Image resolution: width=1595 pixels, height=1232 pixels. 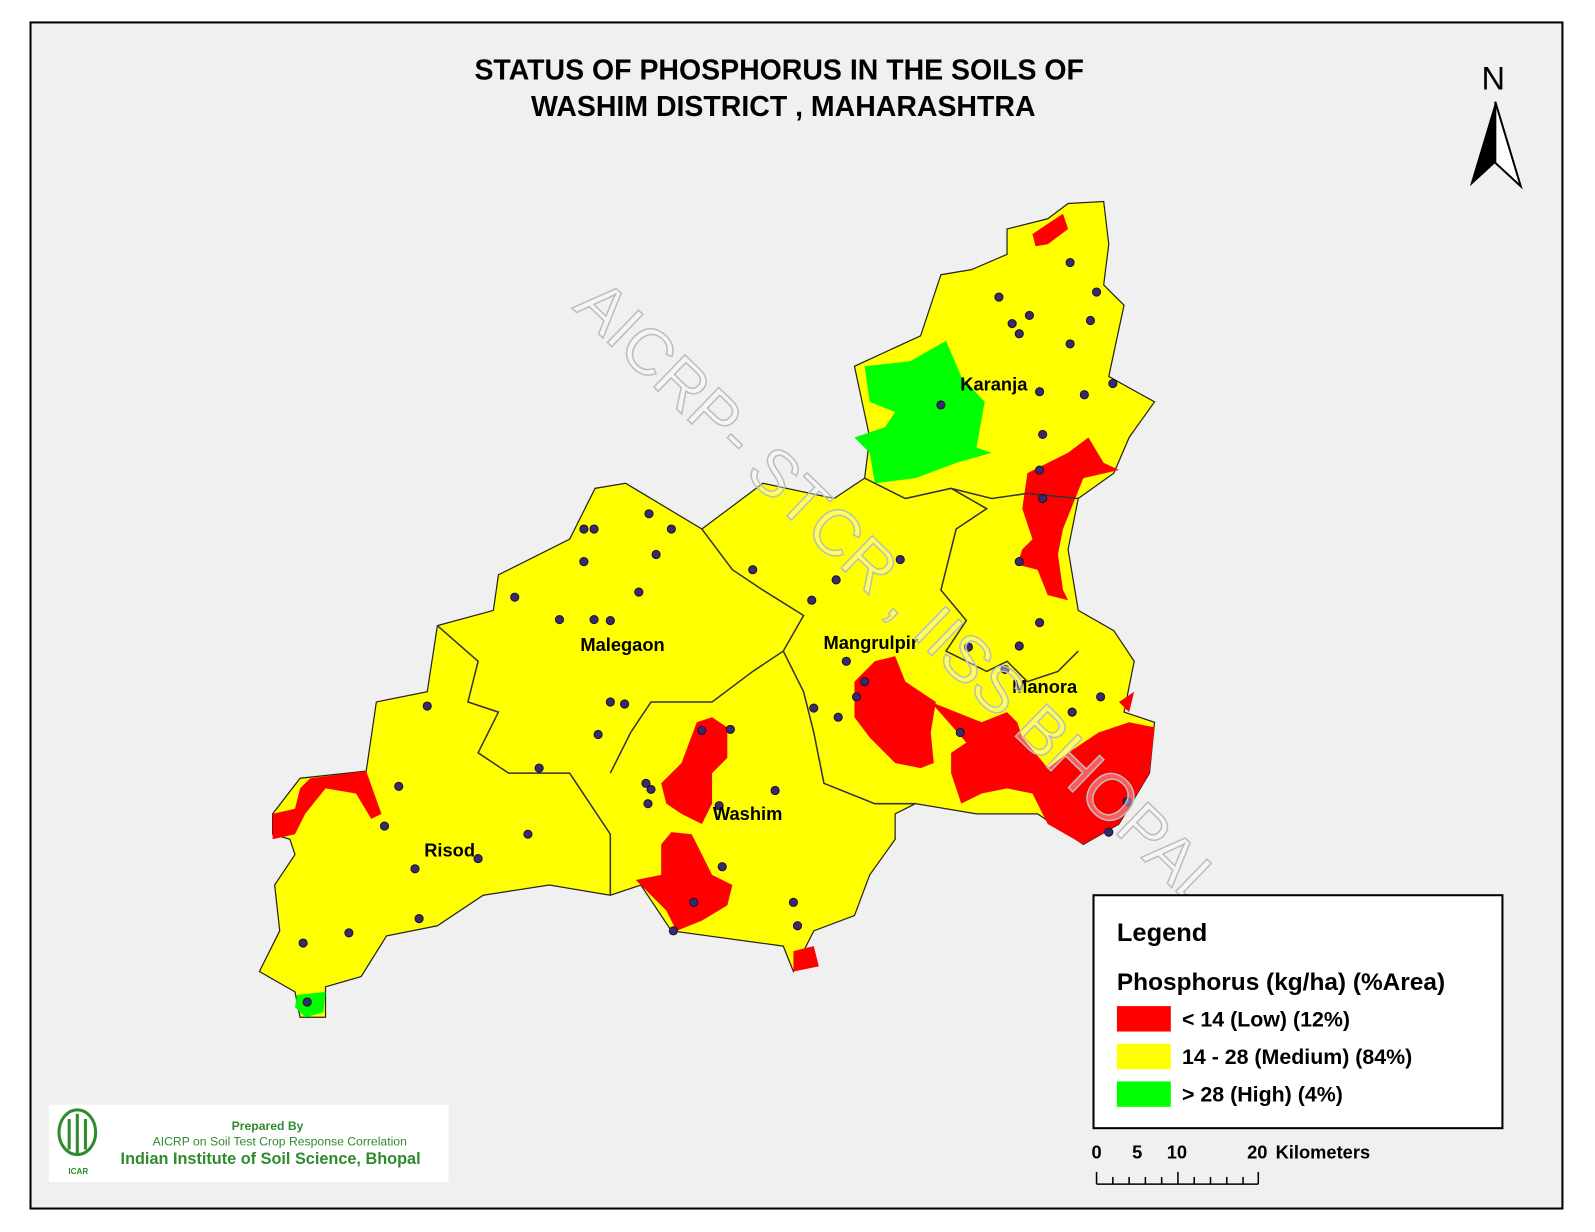 I want to click on logo-wheat, so click(x=77, y=1134).